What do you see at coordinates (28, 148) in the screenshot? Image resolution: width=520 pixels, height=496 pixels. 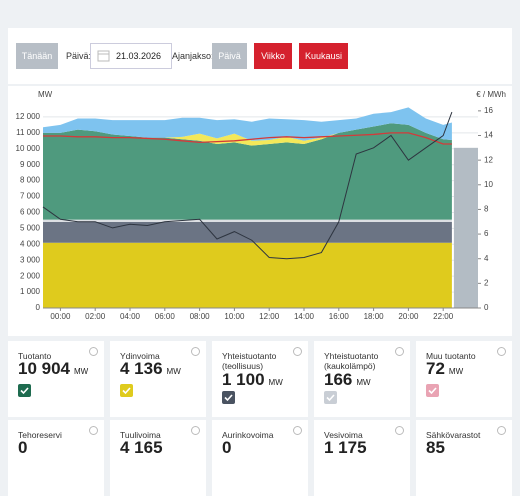 I see `y-tick-label: 10 000` at bounding box center [28, 148].